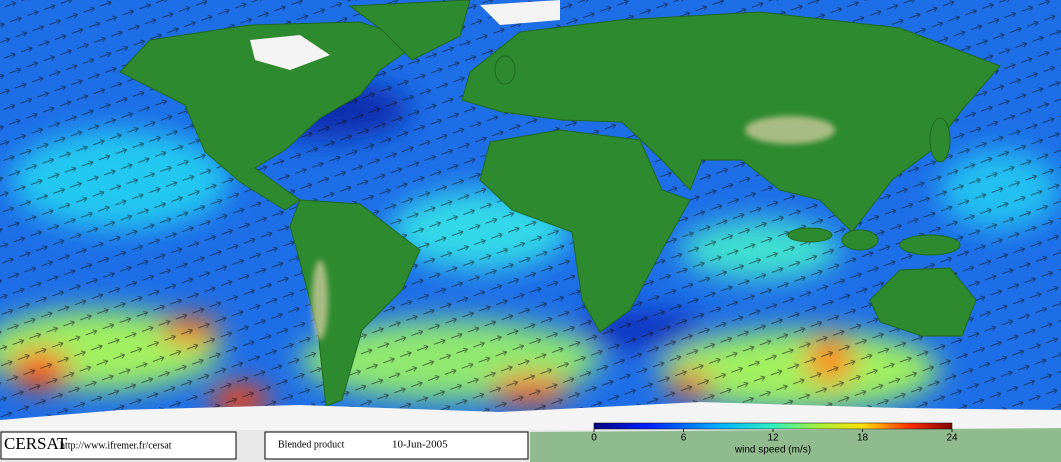  Describe the element at coordinates (36, 443) in the screenshot. I see `logo: CERSAT` at that location.